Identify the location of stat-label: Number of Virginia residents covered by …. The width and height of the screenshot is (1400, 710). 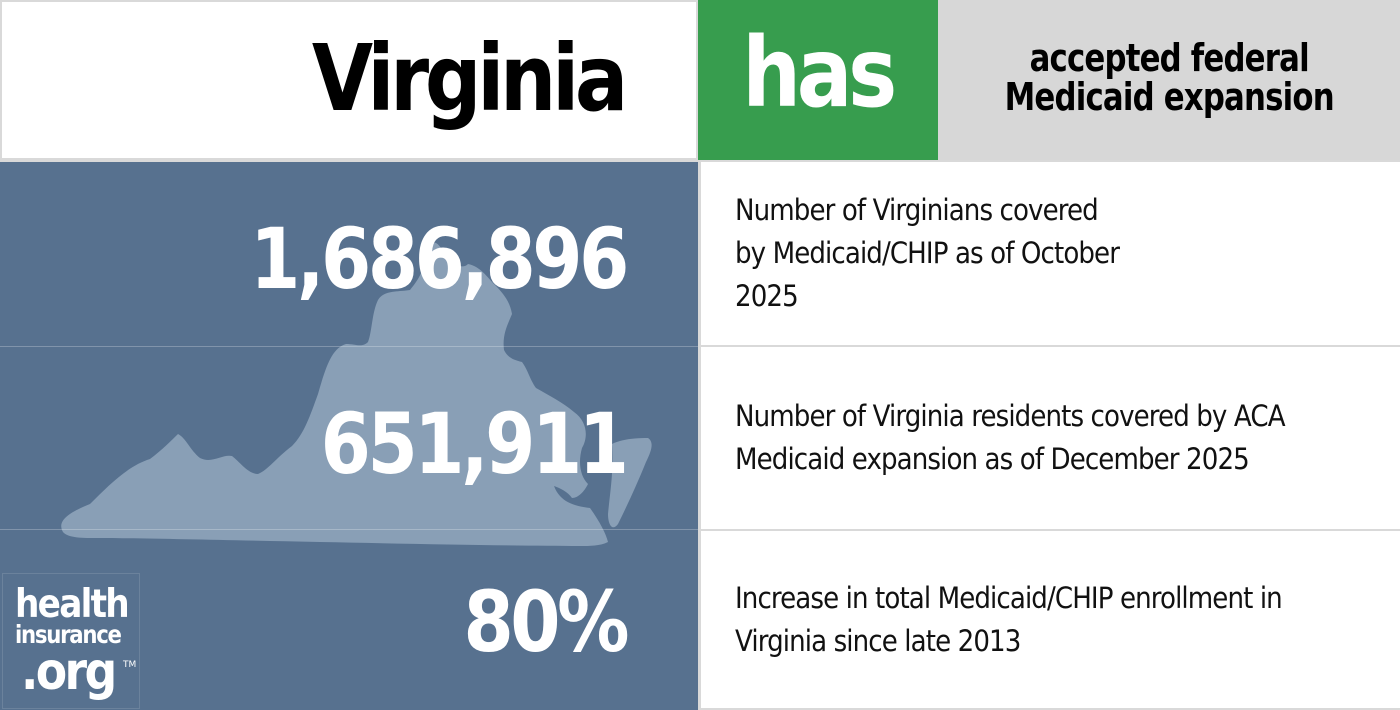
(1010, 437).